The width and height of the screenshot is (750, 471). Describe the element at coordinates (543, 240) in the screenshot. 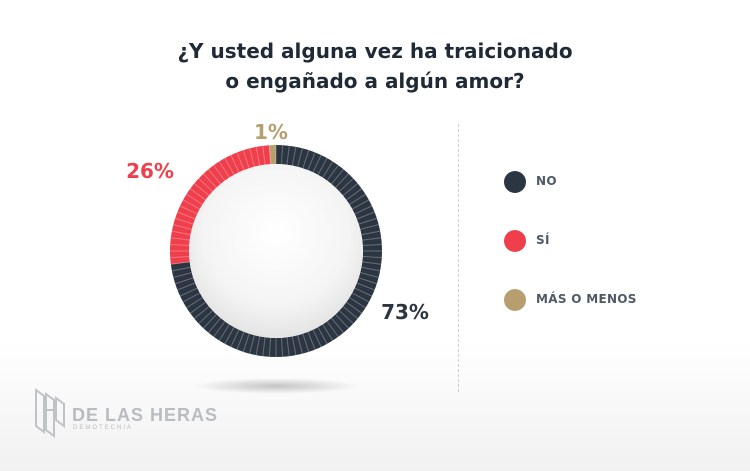

I see `legend-label-si: SÍ` at that location.